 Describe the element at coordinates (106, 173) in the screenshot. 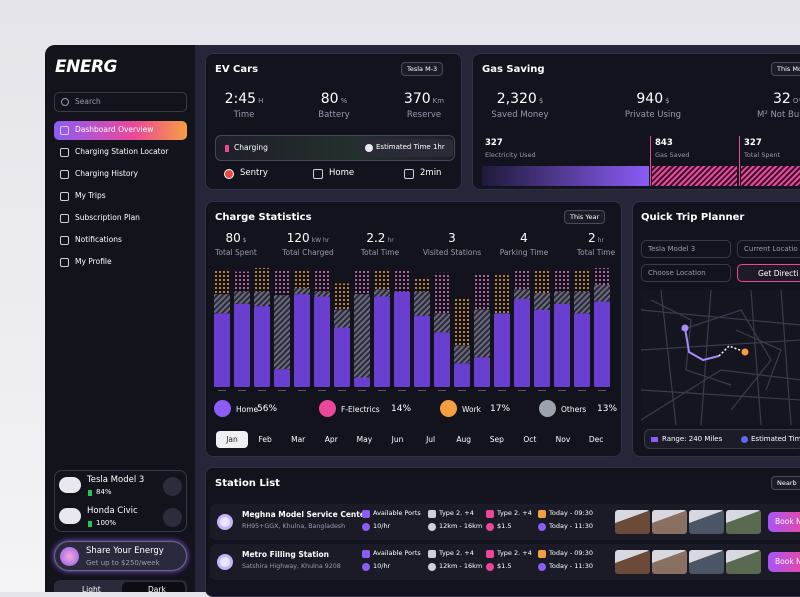

I see `nav-label: Charging History` at that location.